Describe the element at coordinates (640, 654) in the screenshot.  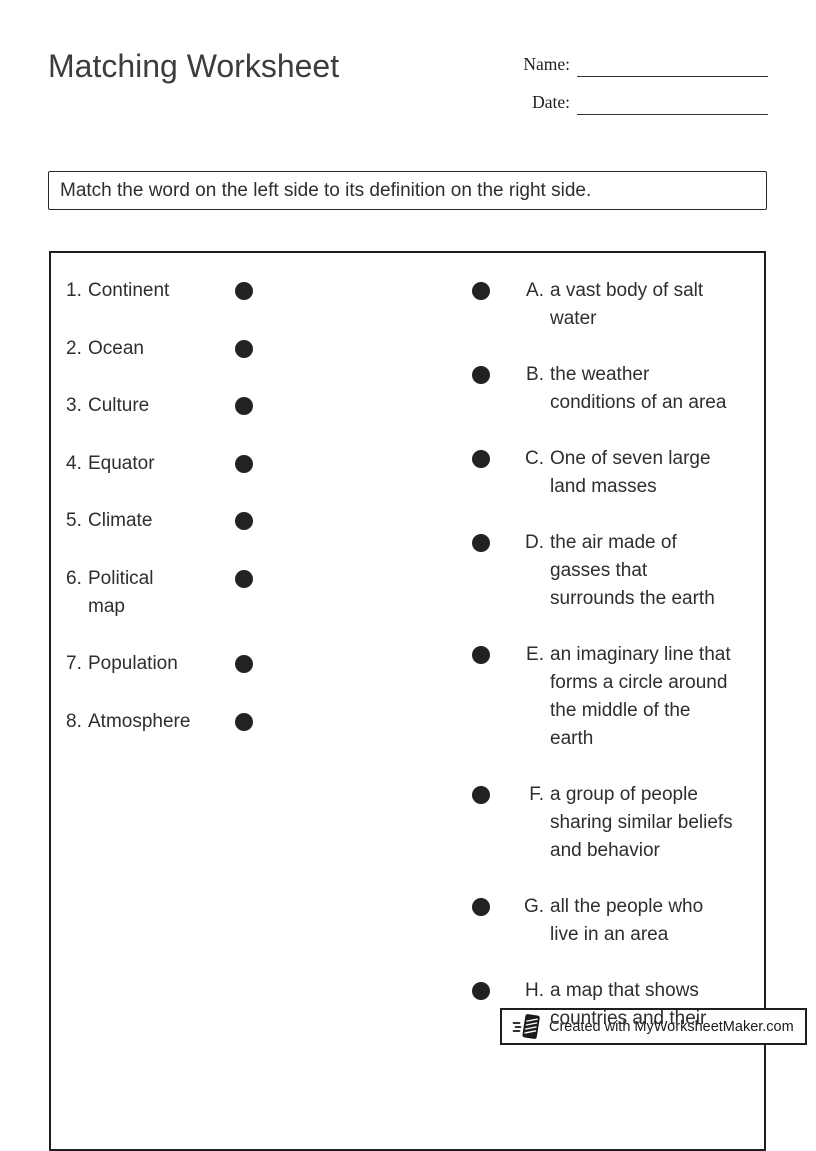
I see `definition-text-line: an imaginary line that` at that location.